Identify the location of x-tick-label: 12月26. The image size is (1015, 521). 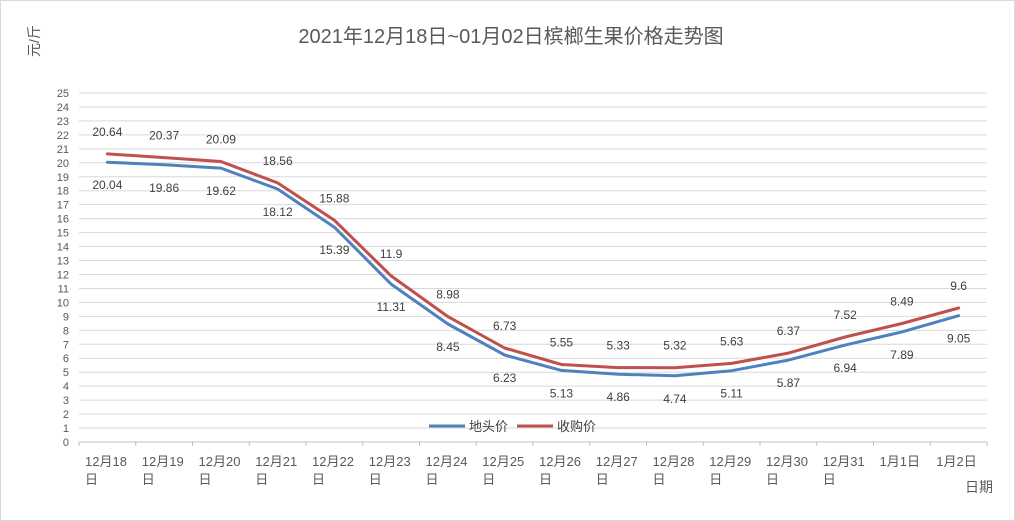
(560, 461).